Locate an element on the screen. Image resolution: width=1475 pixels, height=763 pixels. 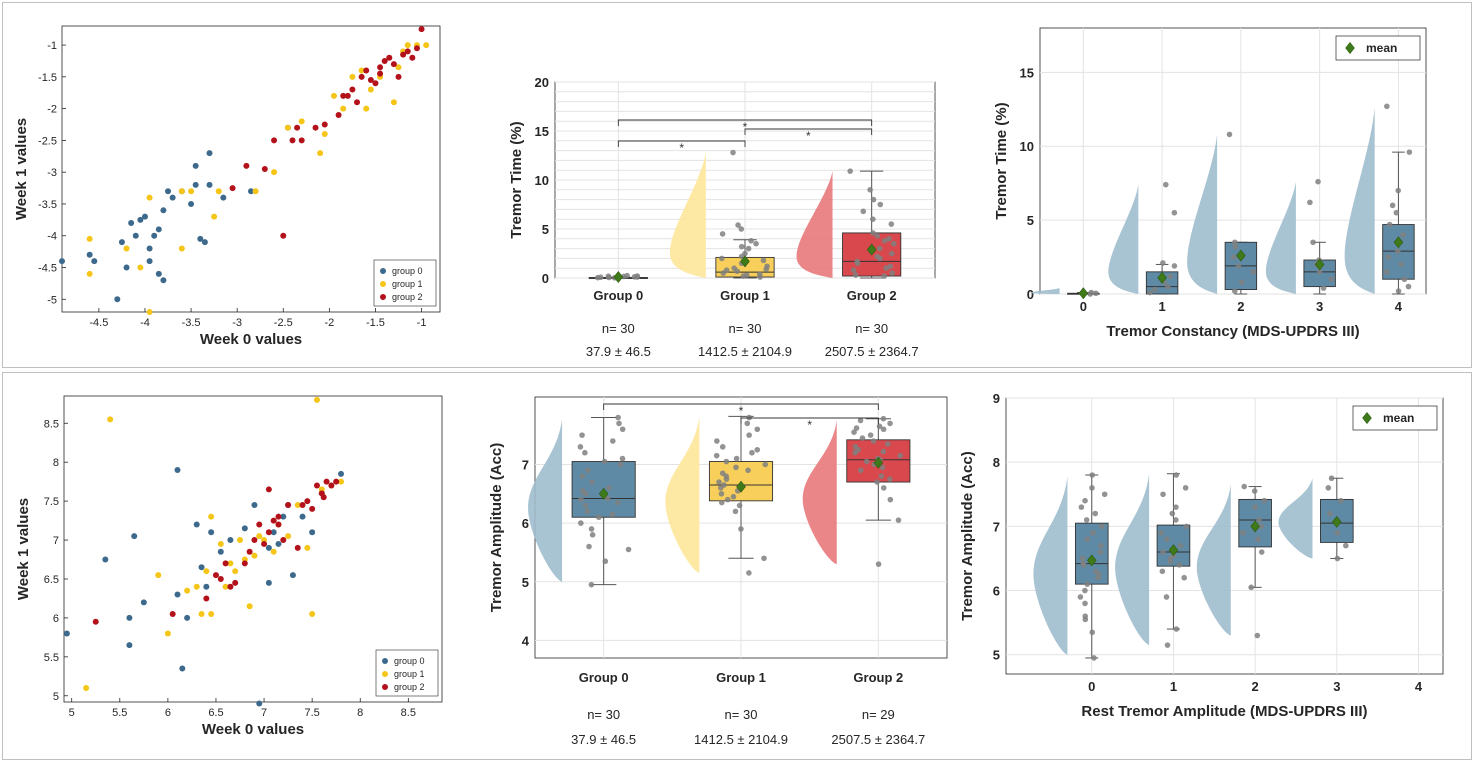
bottom-left-legend-label: group 0 is located at coordinates (409, 661).